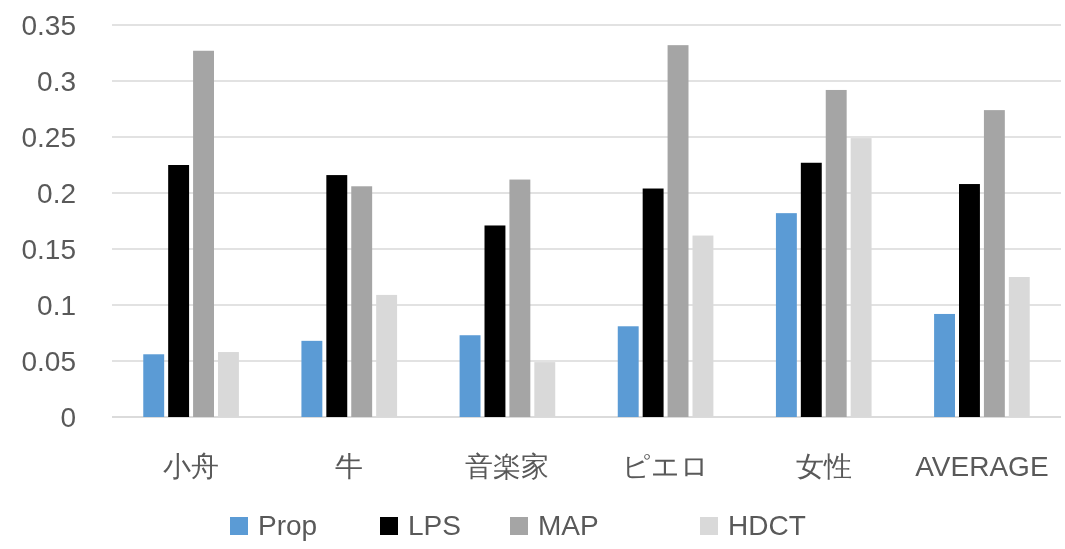 This screenshot has height=549, width=1065. Describe the element at coordinates (48, 137) in the screenshot. I see `y-tick-label: 0.25` at that location.